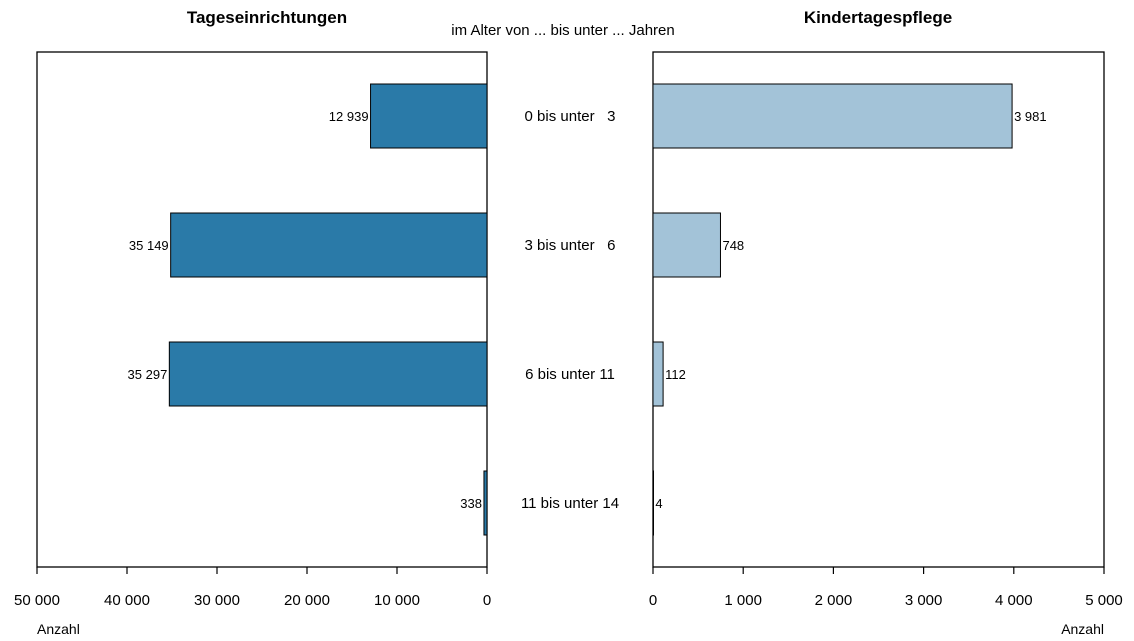 The width and height of the screenshot is (1134, 641). Describe the element at coordinates (834, 600) in the screenshot. I see `right-axis-tick-label: 2 000` at that location.